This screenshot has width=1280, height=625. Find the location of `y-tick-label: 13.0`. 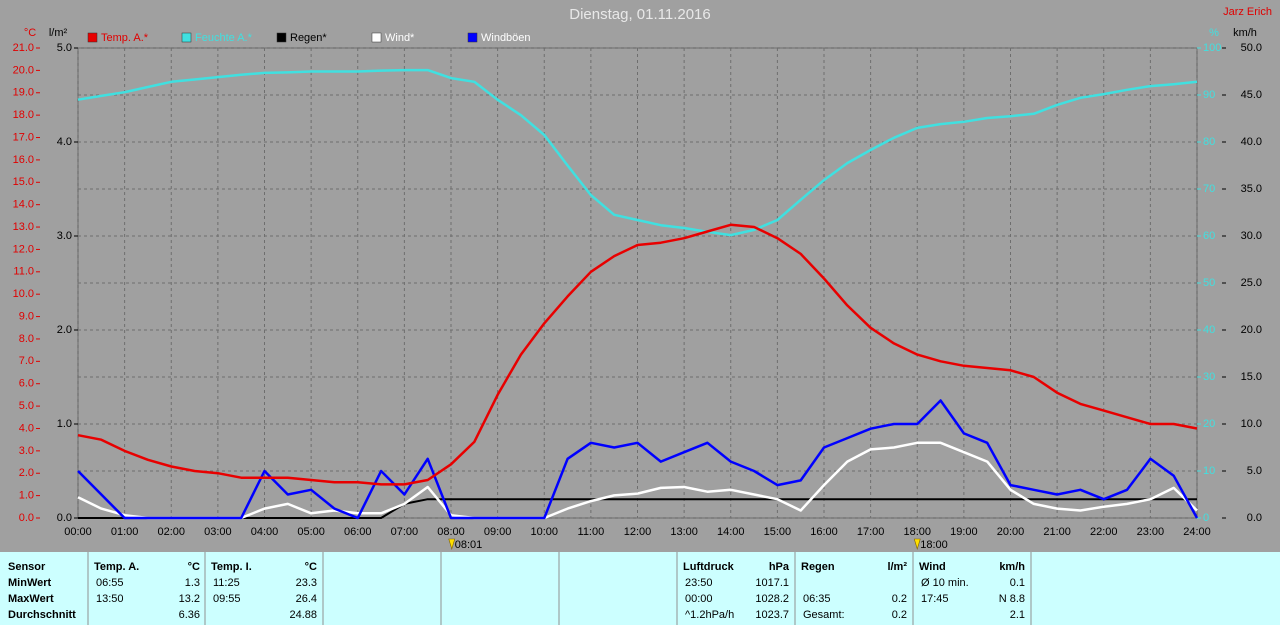

y-tick-label: 13.0 is located at coordinates (23, 227).